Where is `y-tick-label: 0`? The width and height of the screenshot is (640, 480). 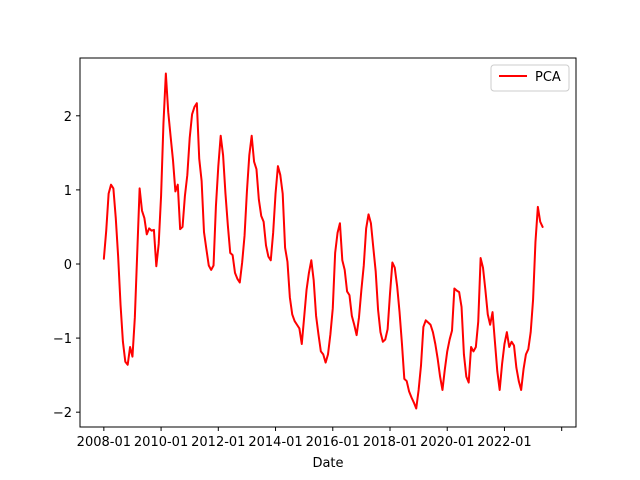
y-tick-label: 0 is located at coordinates (68, 265).